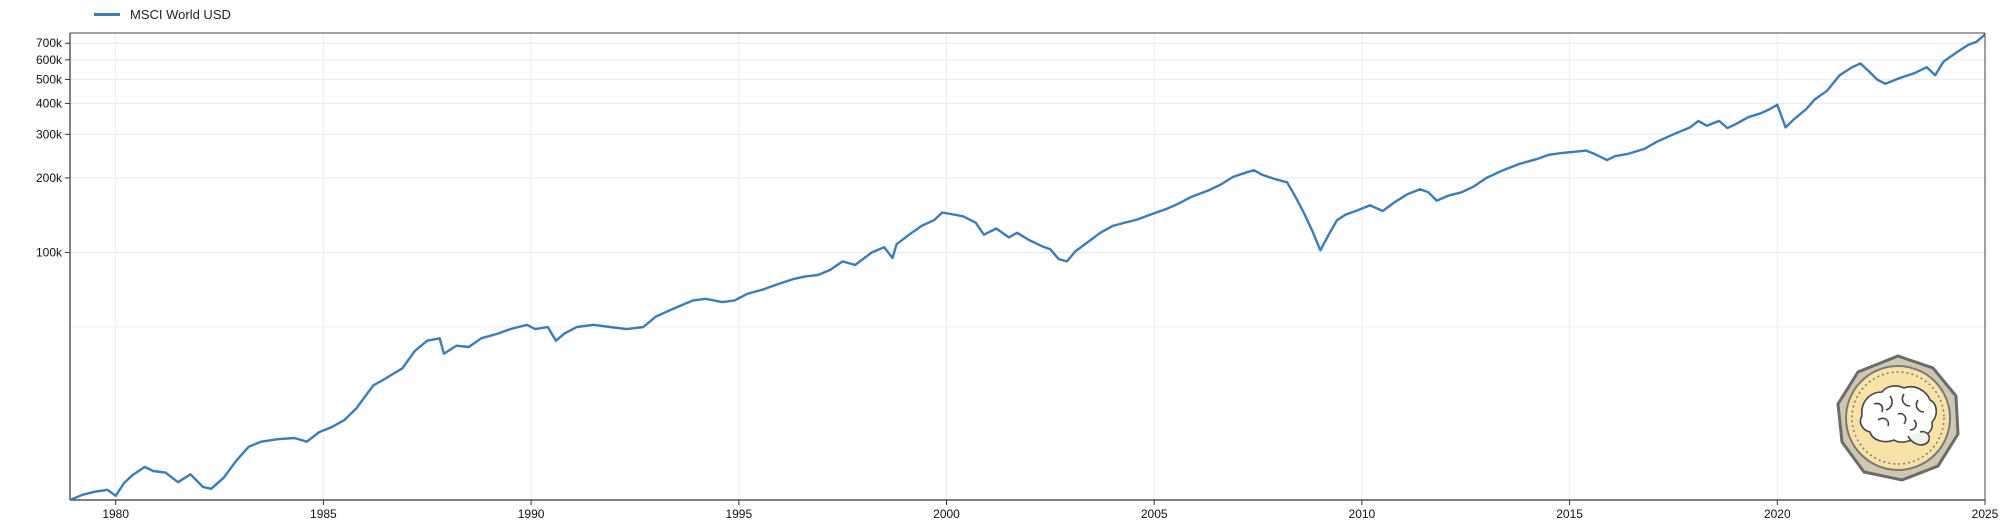 The width and height of the screenshot is (2000, 529). I want to click on legend: MSCI World USD, so click(162, 14).